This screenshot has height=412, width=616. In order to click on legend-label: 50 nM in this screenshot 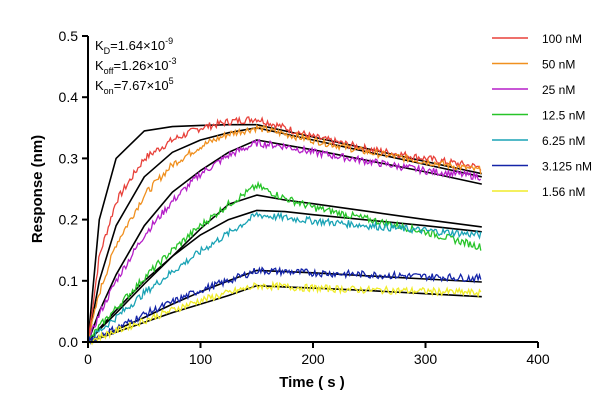, I will do `click(558, 65)`.